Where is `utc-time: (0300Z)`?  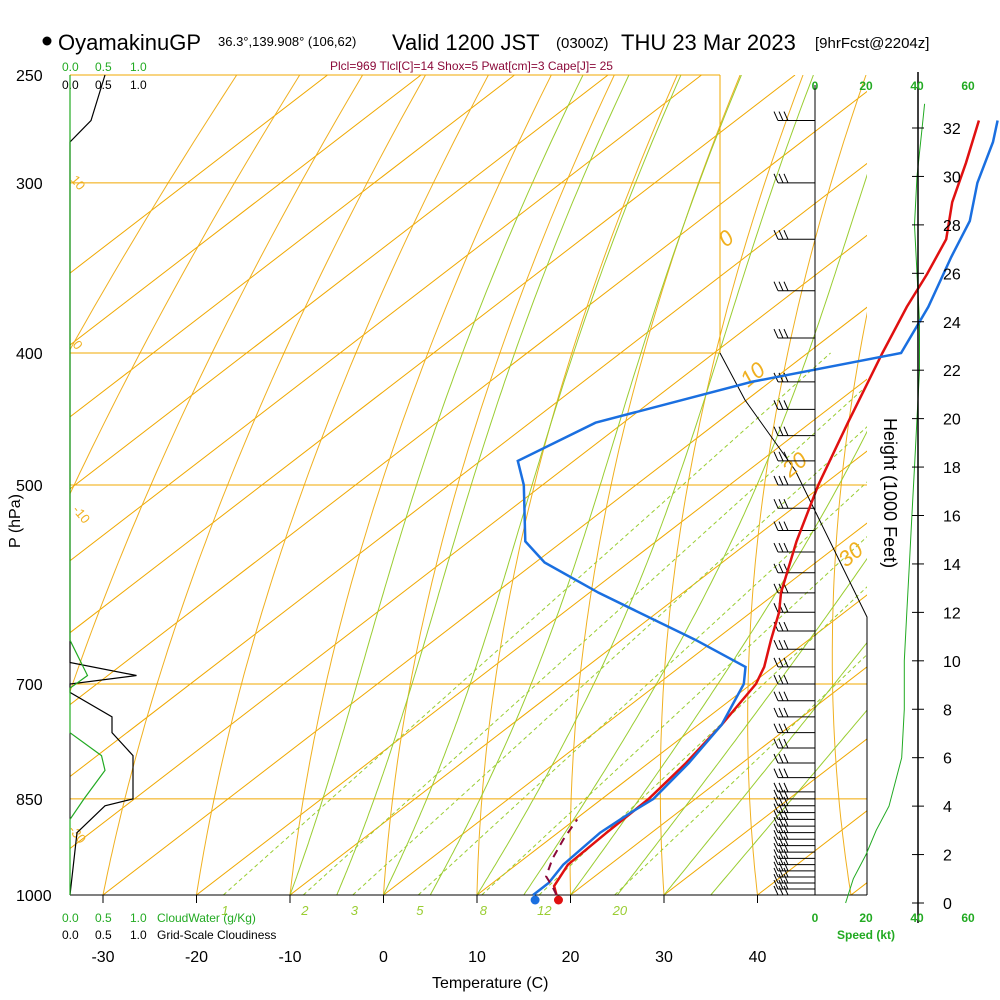 utc-time: (0300Z) is located at coordinates (582, 43).